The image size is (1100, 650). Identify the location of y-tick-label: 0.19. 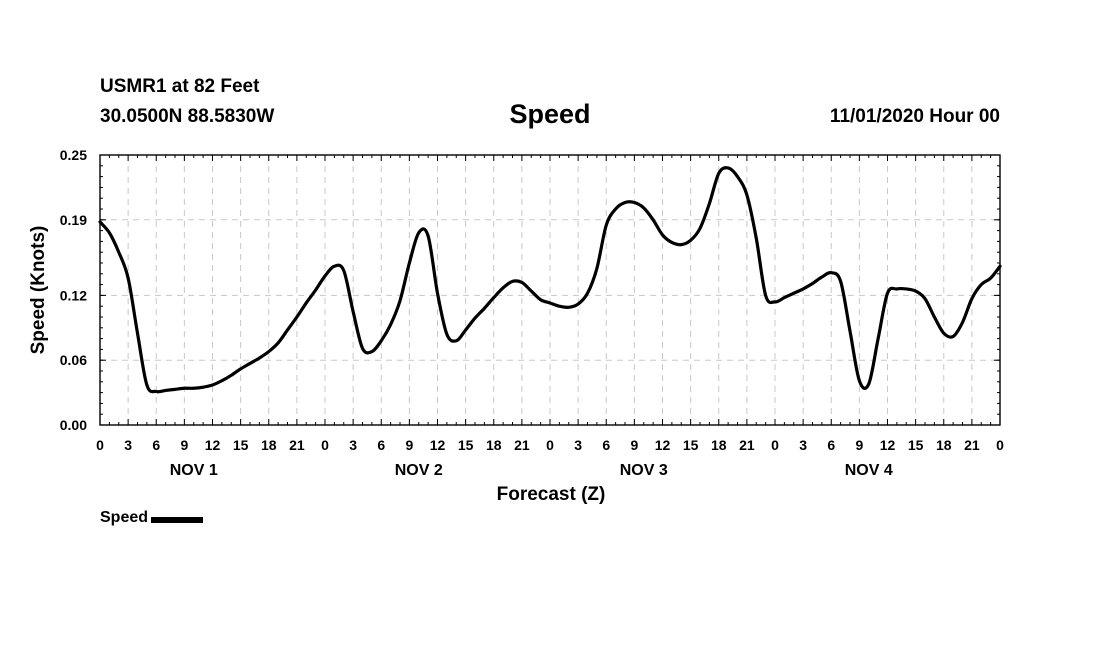
(73, 220).